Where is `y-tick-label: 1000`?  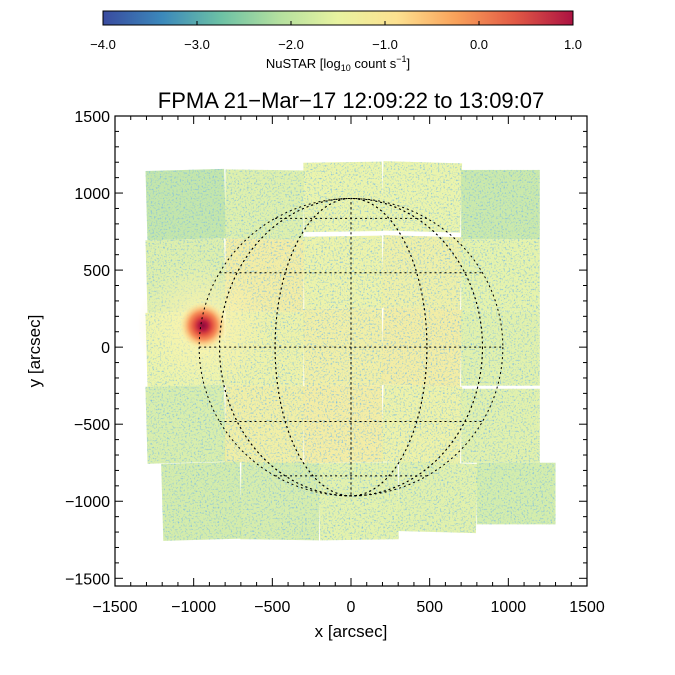
y-tick-label: 1000 is located at coordinates (92, 194).